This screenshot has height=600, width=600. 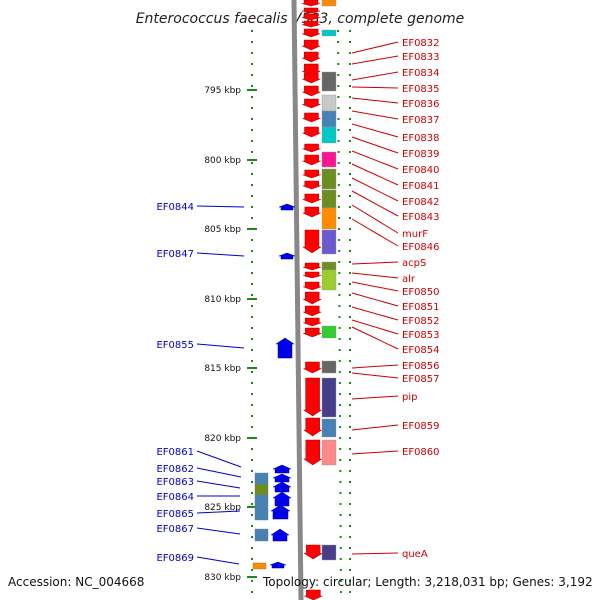 What do you see at coordinates (175, 452) in the screenshot?
I see `gene-label-ef0861: EF0861` at bounding box center [175, 452].